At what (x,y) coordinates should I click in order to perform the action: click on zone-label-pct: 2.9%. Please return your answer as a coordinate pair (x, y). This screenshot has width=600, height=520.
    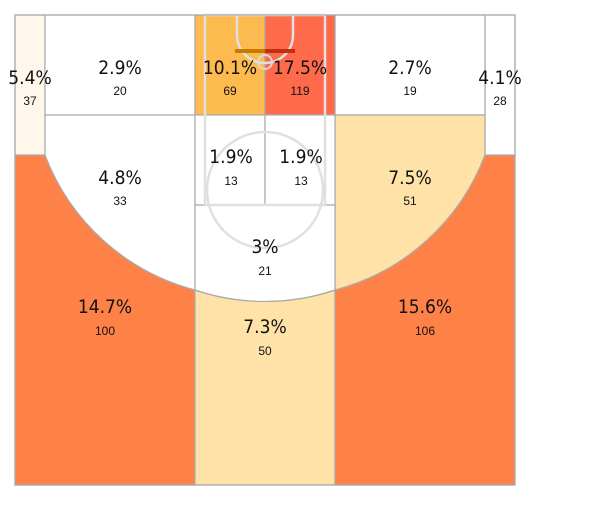
    Looking at the image, I should click on (119, 68).